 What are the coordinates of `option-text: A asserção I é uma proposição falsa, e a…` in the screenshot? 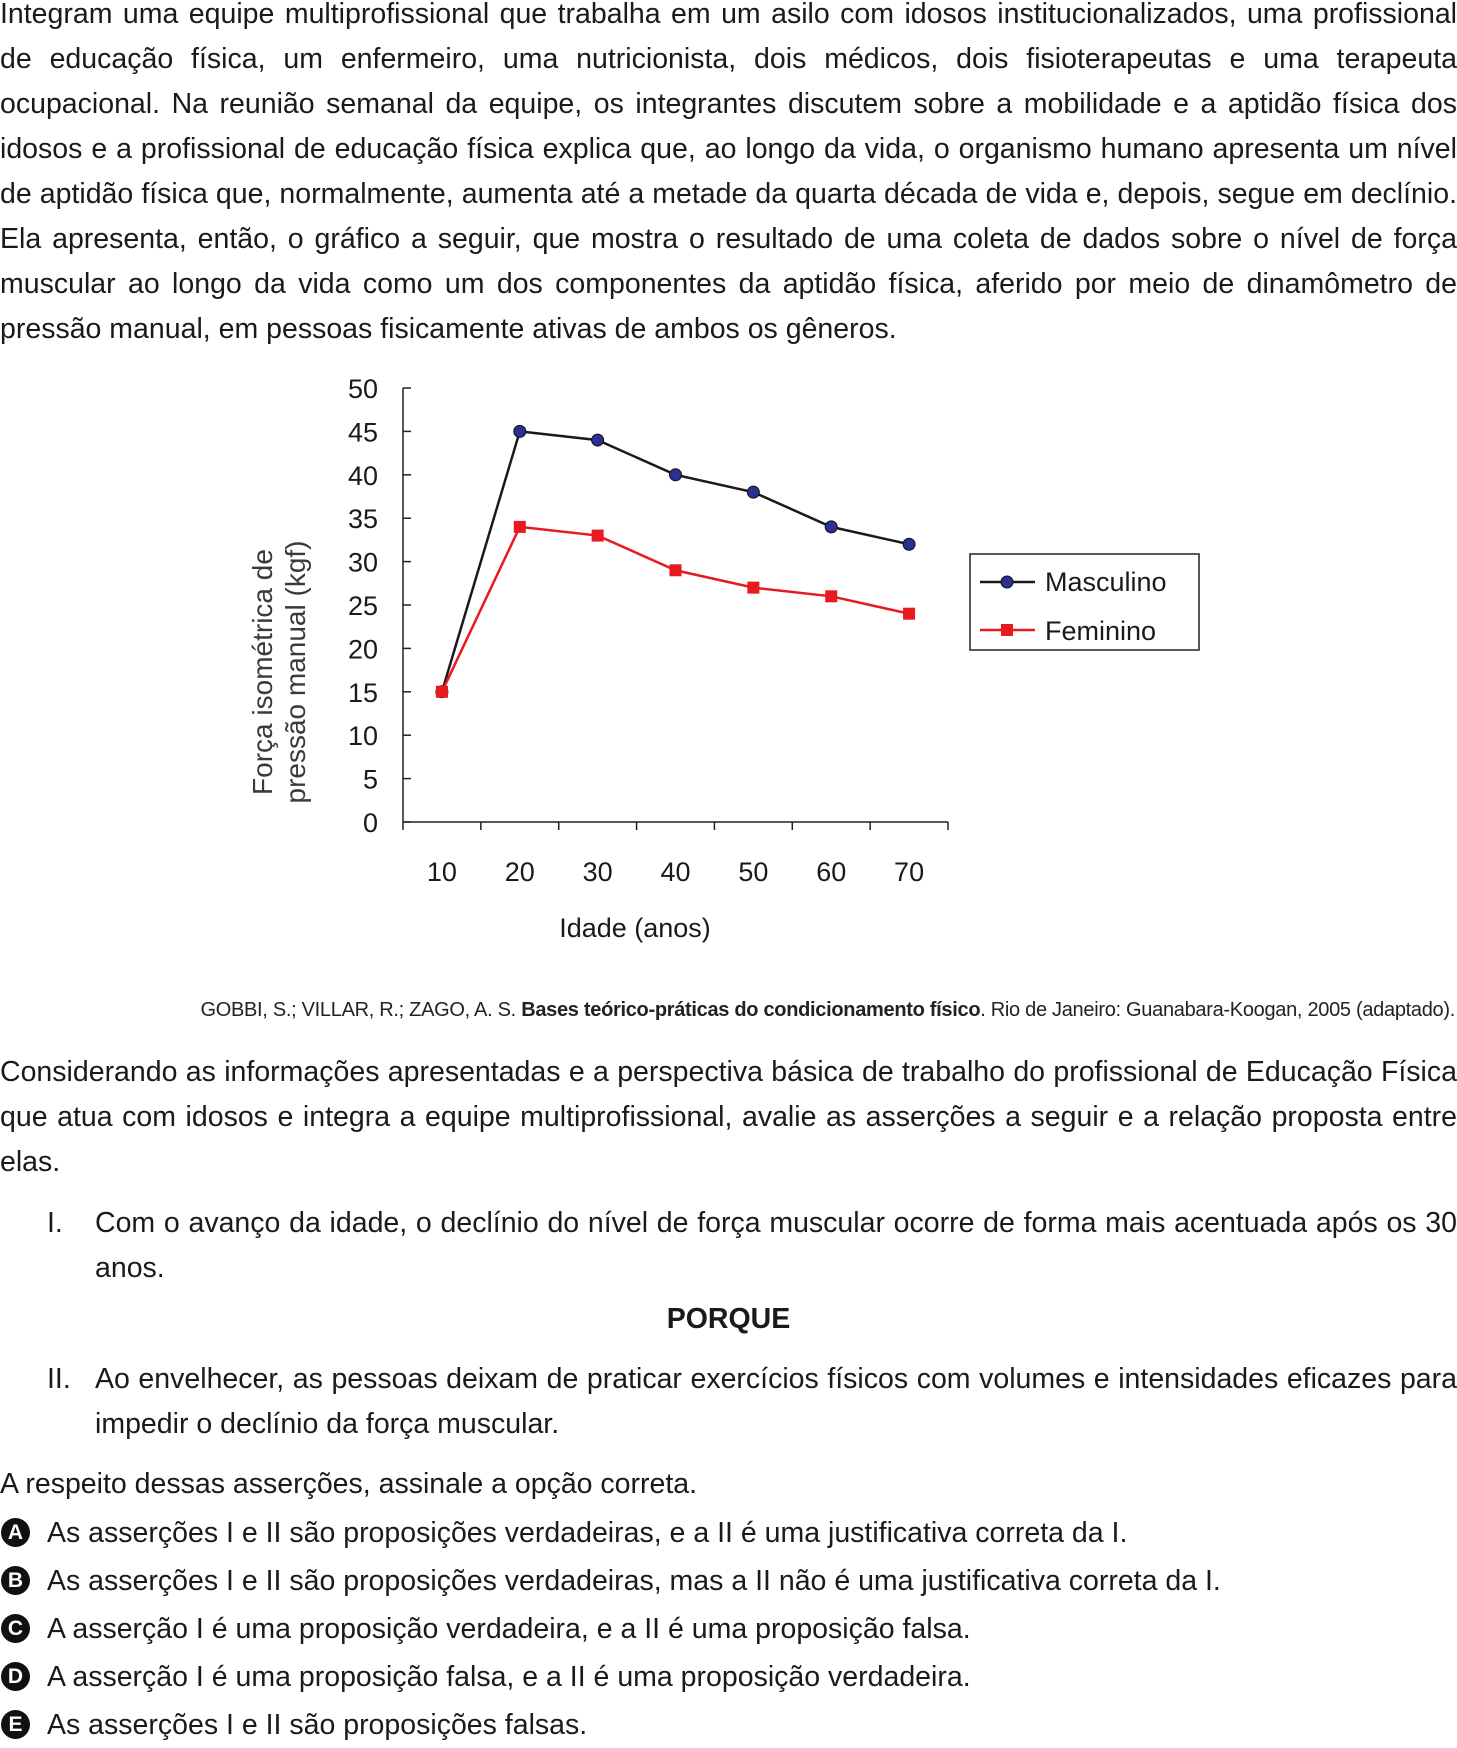 It's located at (509, 1677).